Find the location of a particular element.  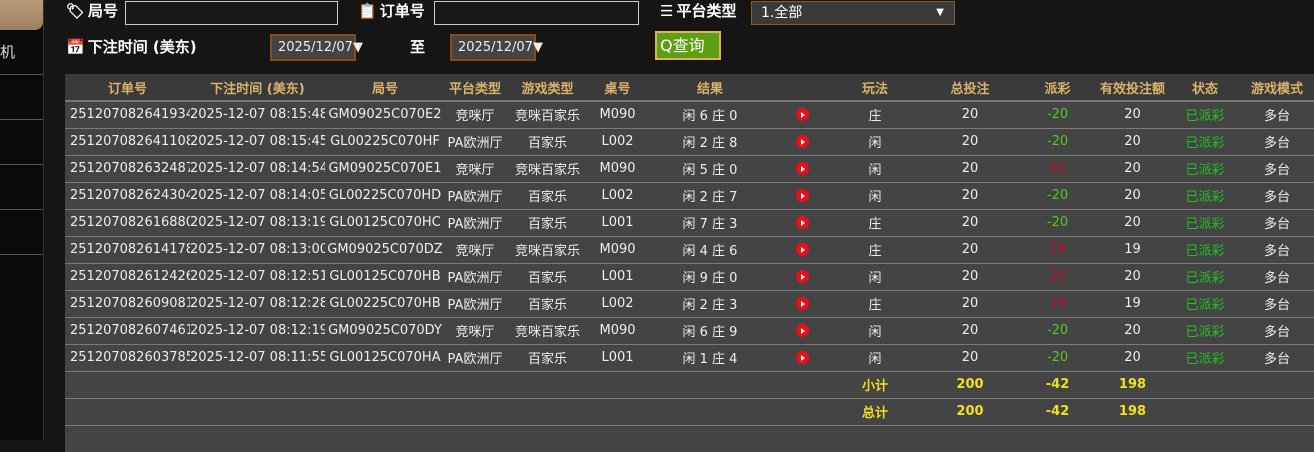

table-cell: 2025-12-07 08:14:54 is located at coordinates (257, 169).